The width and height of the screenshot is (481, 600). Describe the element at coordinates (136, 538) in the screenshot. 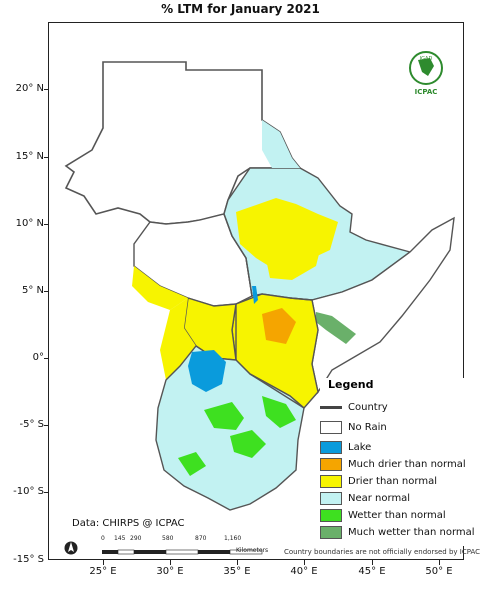

I see `scale-label: 290` at that location.